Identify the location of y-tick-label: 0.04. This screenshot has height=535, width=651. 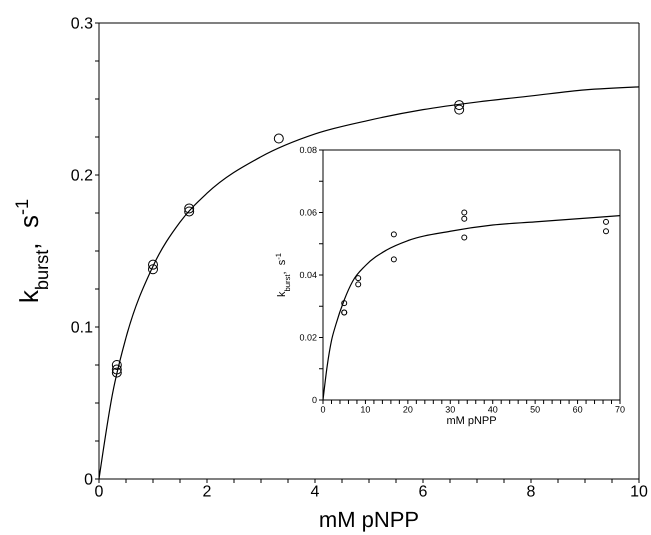
(308, 275).